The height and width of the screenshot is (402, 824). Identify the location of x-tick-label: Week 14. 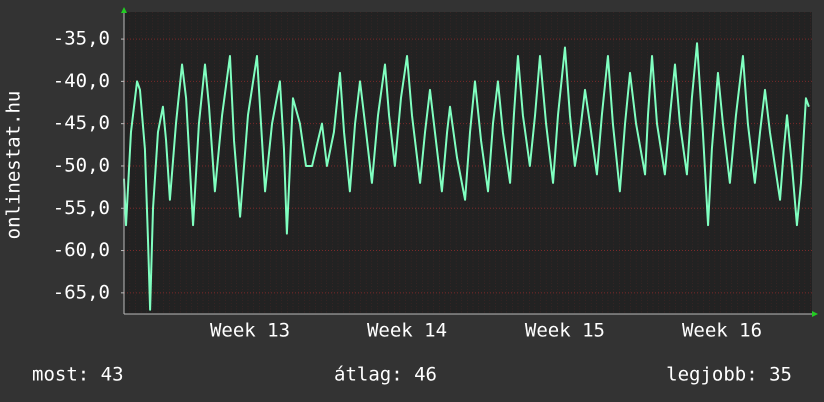
(407, 331).